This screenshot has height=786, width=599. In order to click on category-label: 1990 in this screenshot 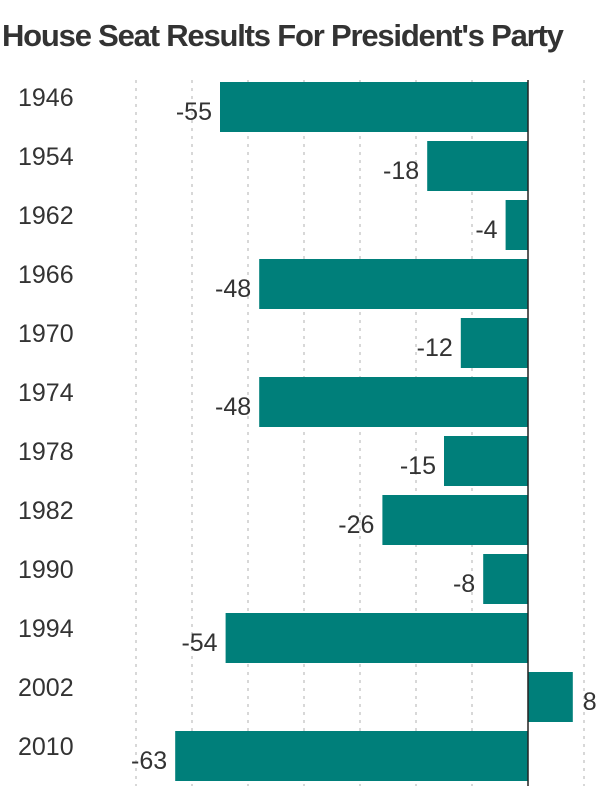, I will do `click(46, 570)`.